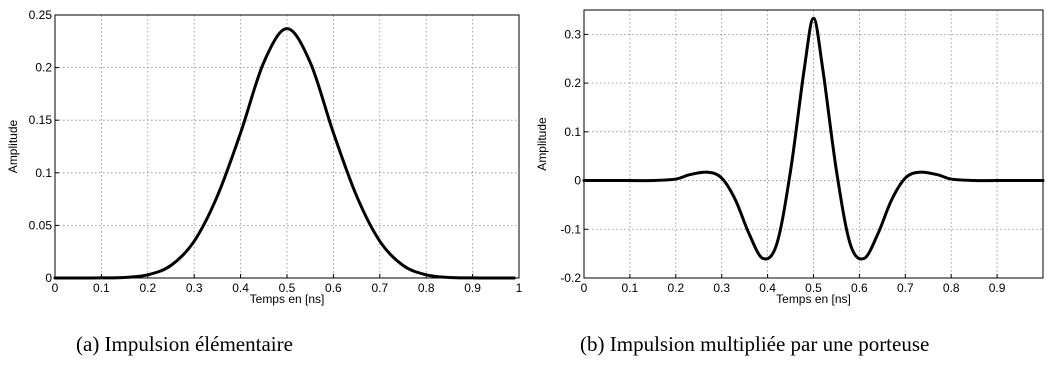  What do you see at coordinates (41, 120) in the screenshot?
I see `y-tick-label: 0.15` at bounding box center [41, 120].